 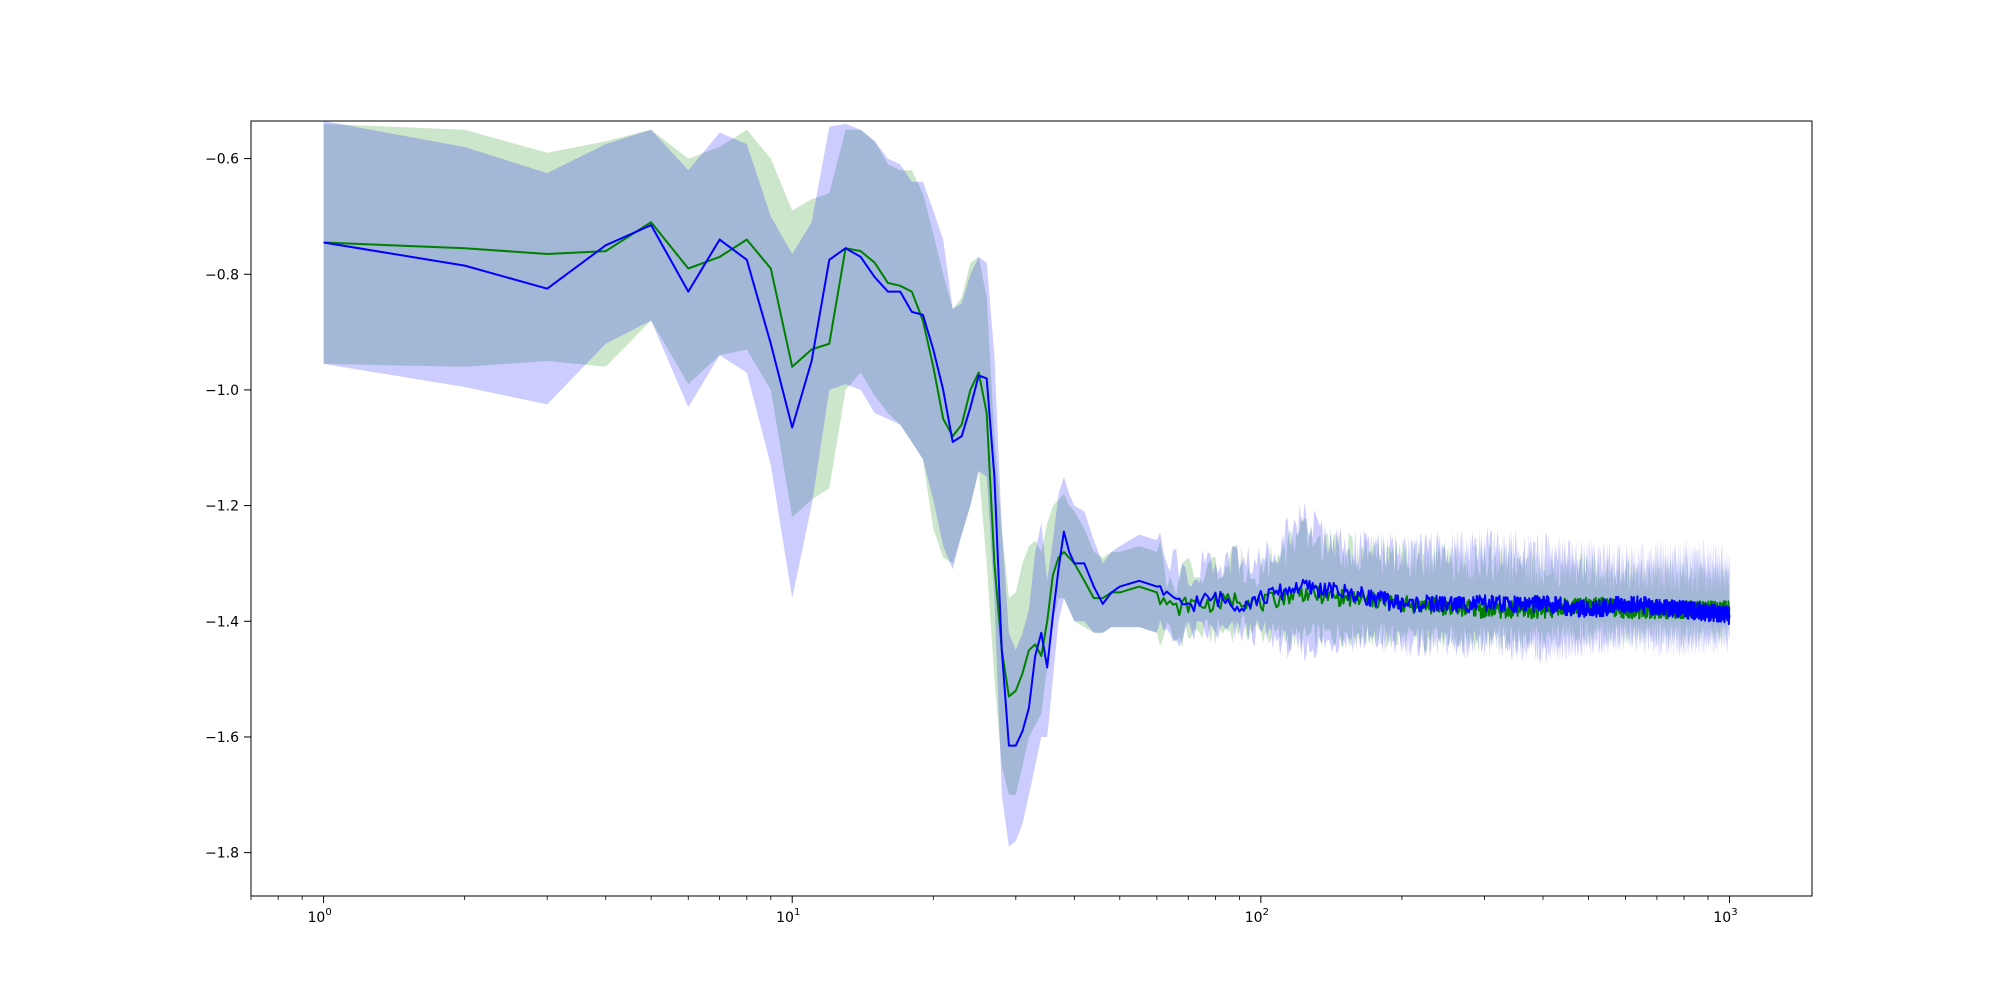 I want to click on x-tick-label: 10¹, so click(x=788, y=916).